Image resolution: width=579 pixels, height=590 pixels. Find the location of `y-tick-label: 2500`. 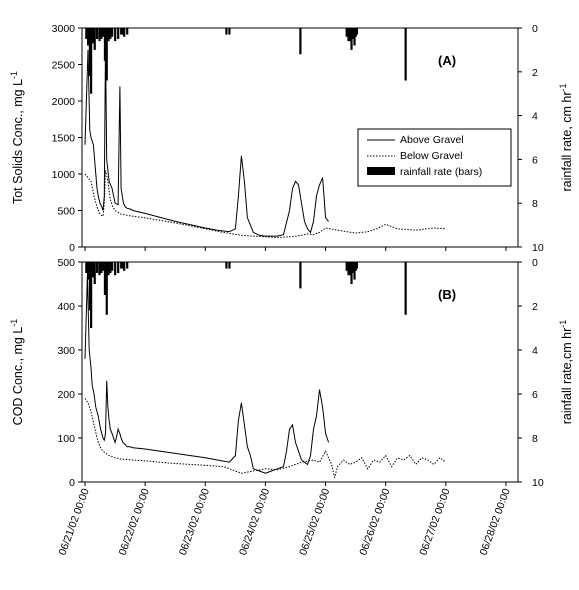

y-tick-label: 2500 is located at coordinates (64, 66).